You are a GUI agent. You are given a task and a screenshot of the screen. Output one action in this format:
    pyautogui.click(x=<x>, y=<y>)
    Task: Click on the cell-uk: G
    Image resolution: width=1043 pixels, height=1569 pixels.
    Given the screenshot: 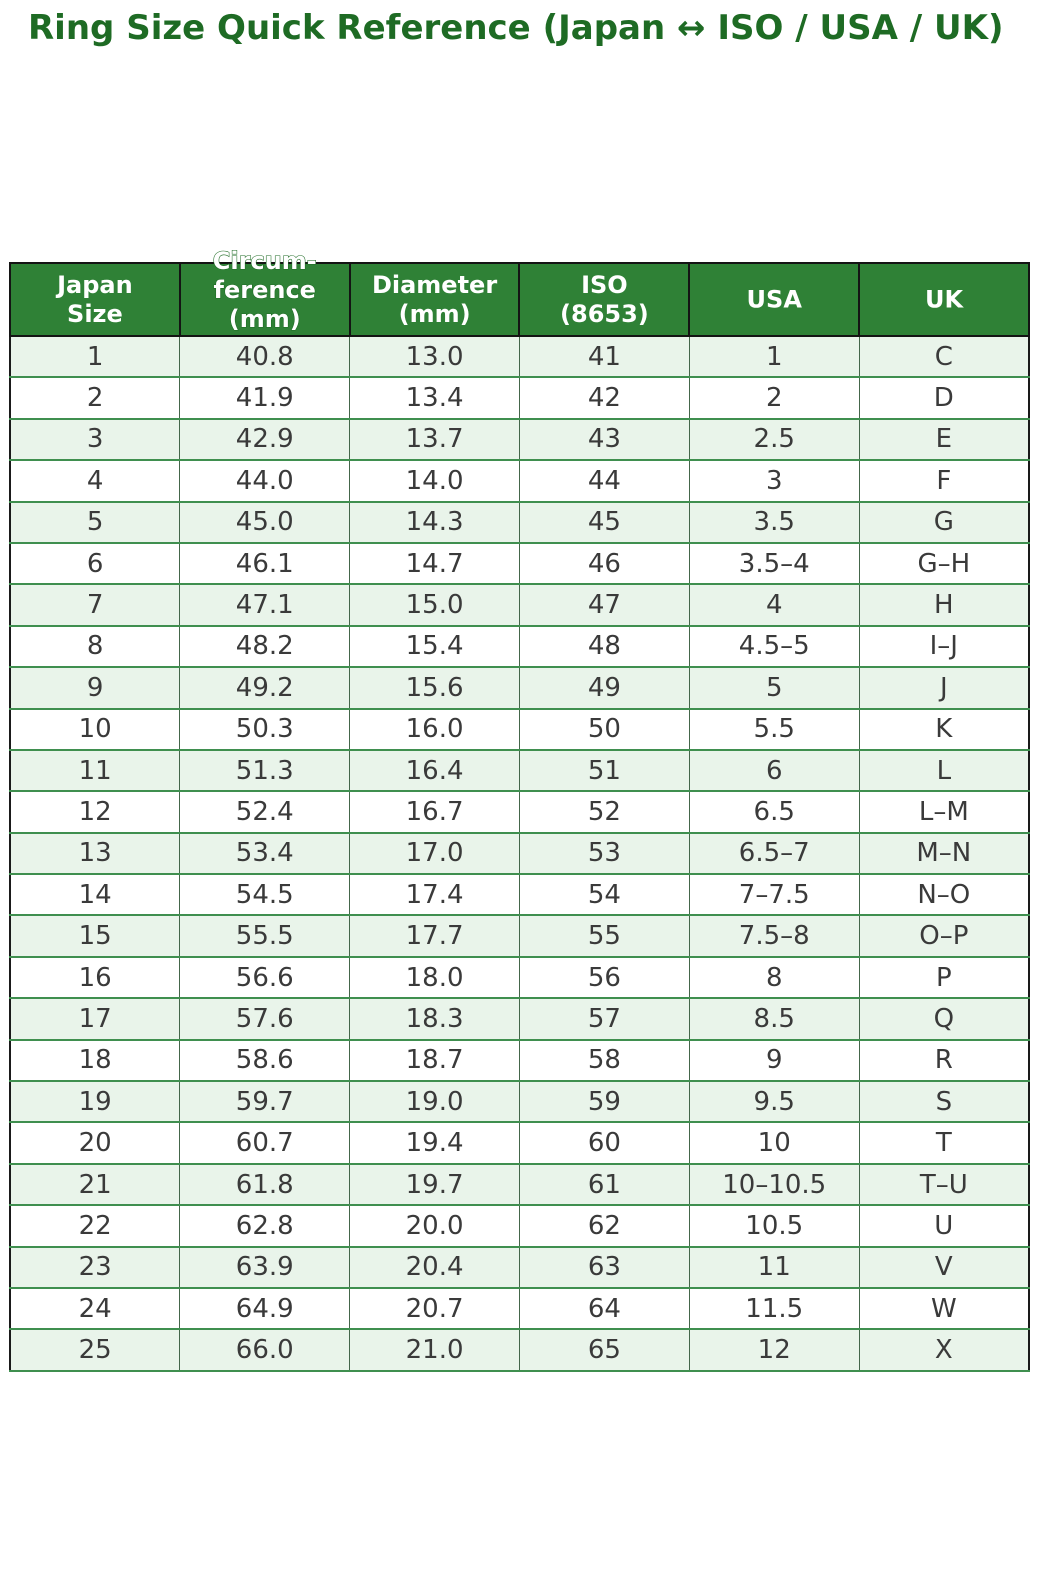 What is the action you would take?
    pyautogui.click(x=944, y=522)
    